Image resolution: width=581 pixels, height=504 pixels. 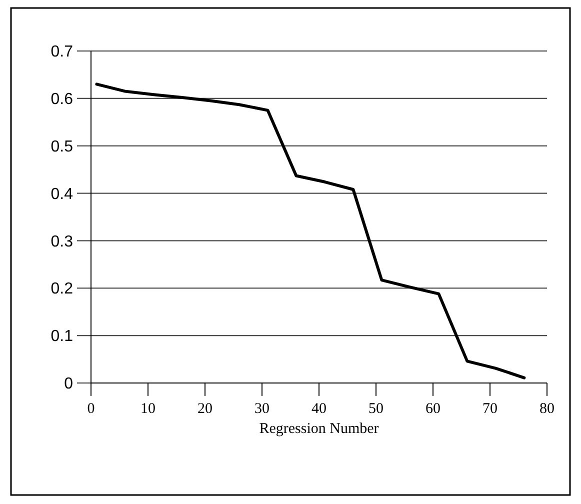 What do you see at coordinates (62, 147) in the screenshot?
I see `y-tick-label: 0.5` at bounding box center [62, 147].